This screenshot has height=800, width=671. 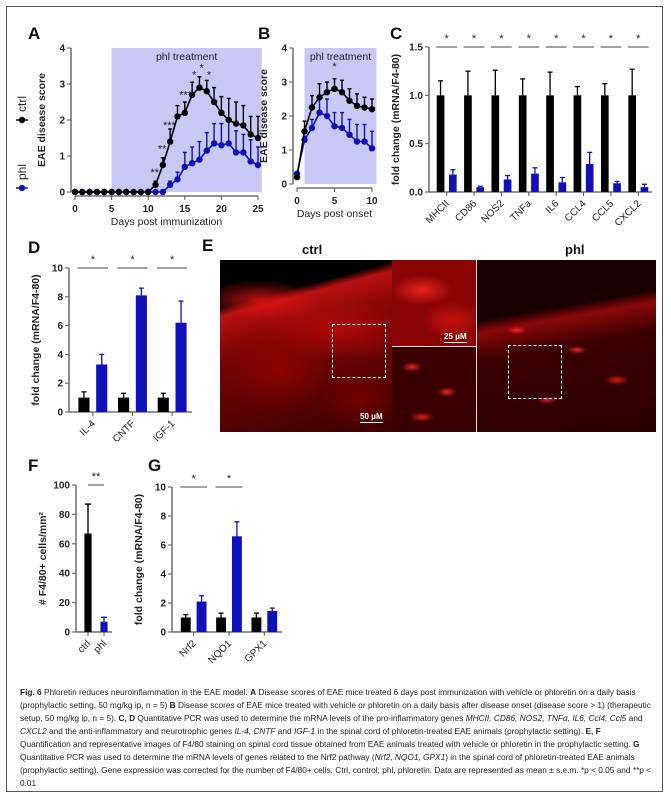 I want to click on scale-bar-50um-label: 50 μM, so click(x=371, y=416).